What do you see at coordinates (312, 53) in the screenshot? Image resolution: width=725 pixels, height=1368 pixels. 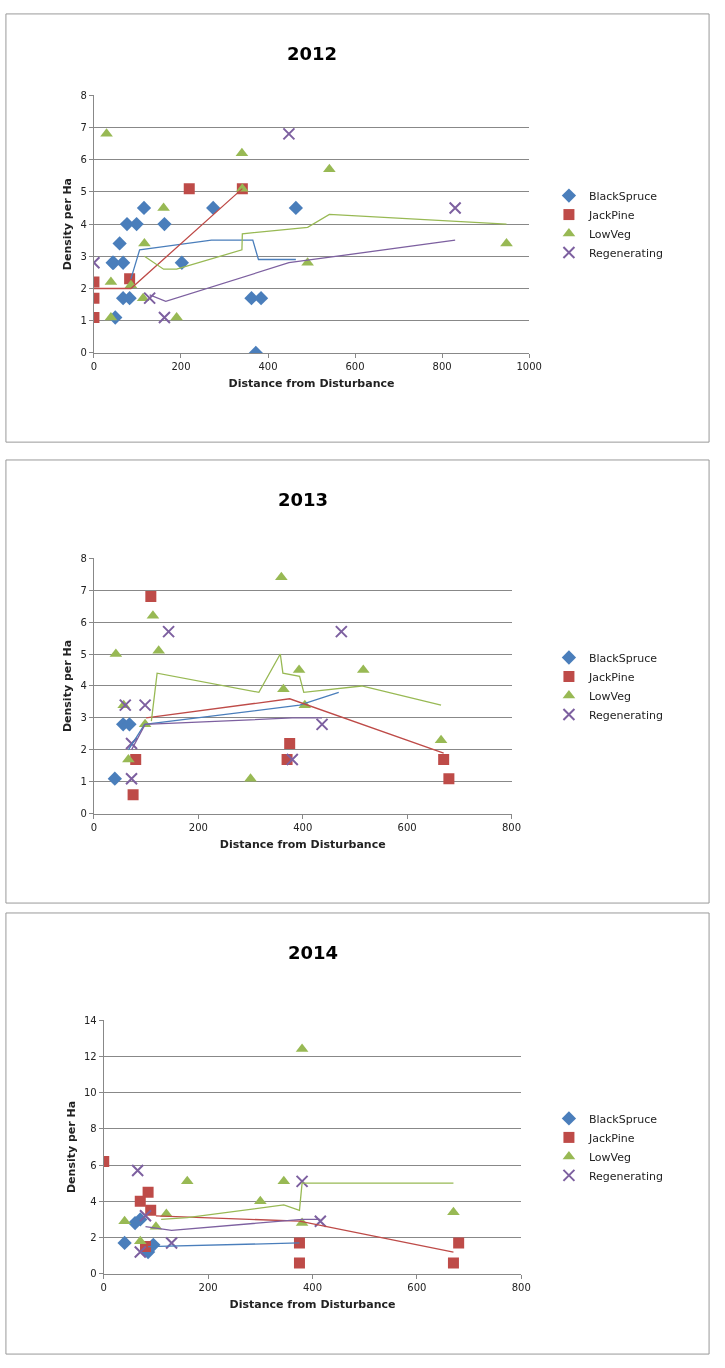 I see `chart-title: 2012` at bounding box center [312, 53].